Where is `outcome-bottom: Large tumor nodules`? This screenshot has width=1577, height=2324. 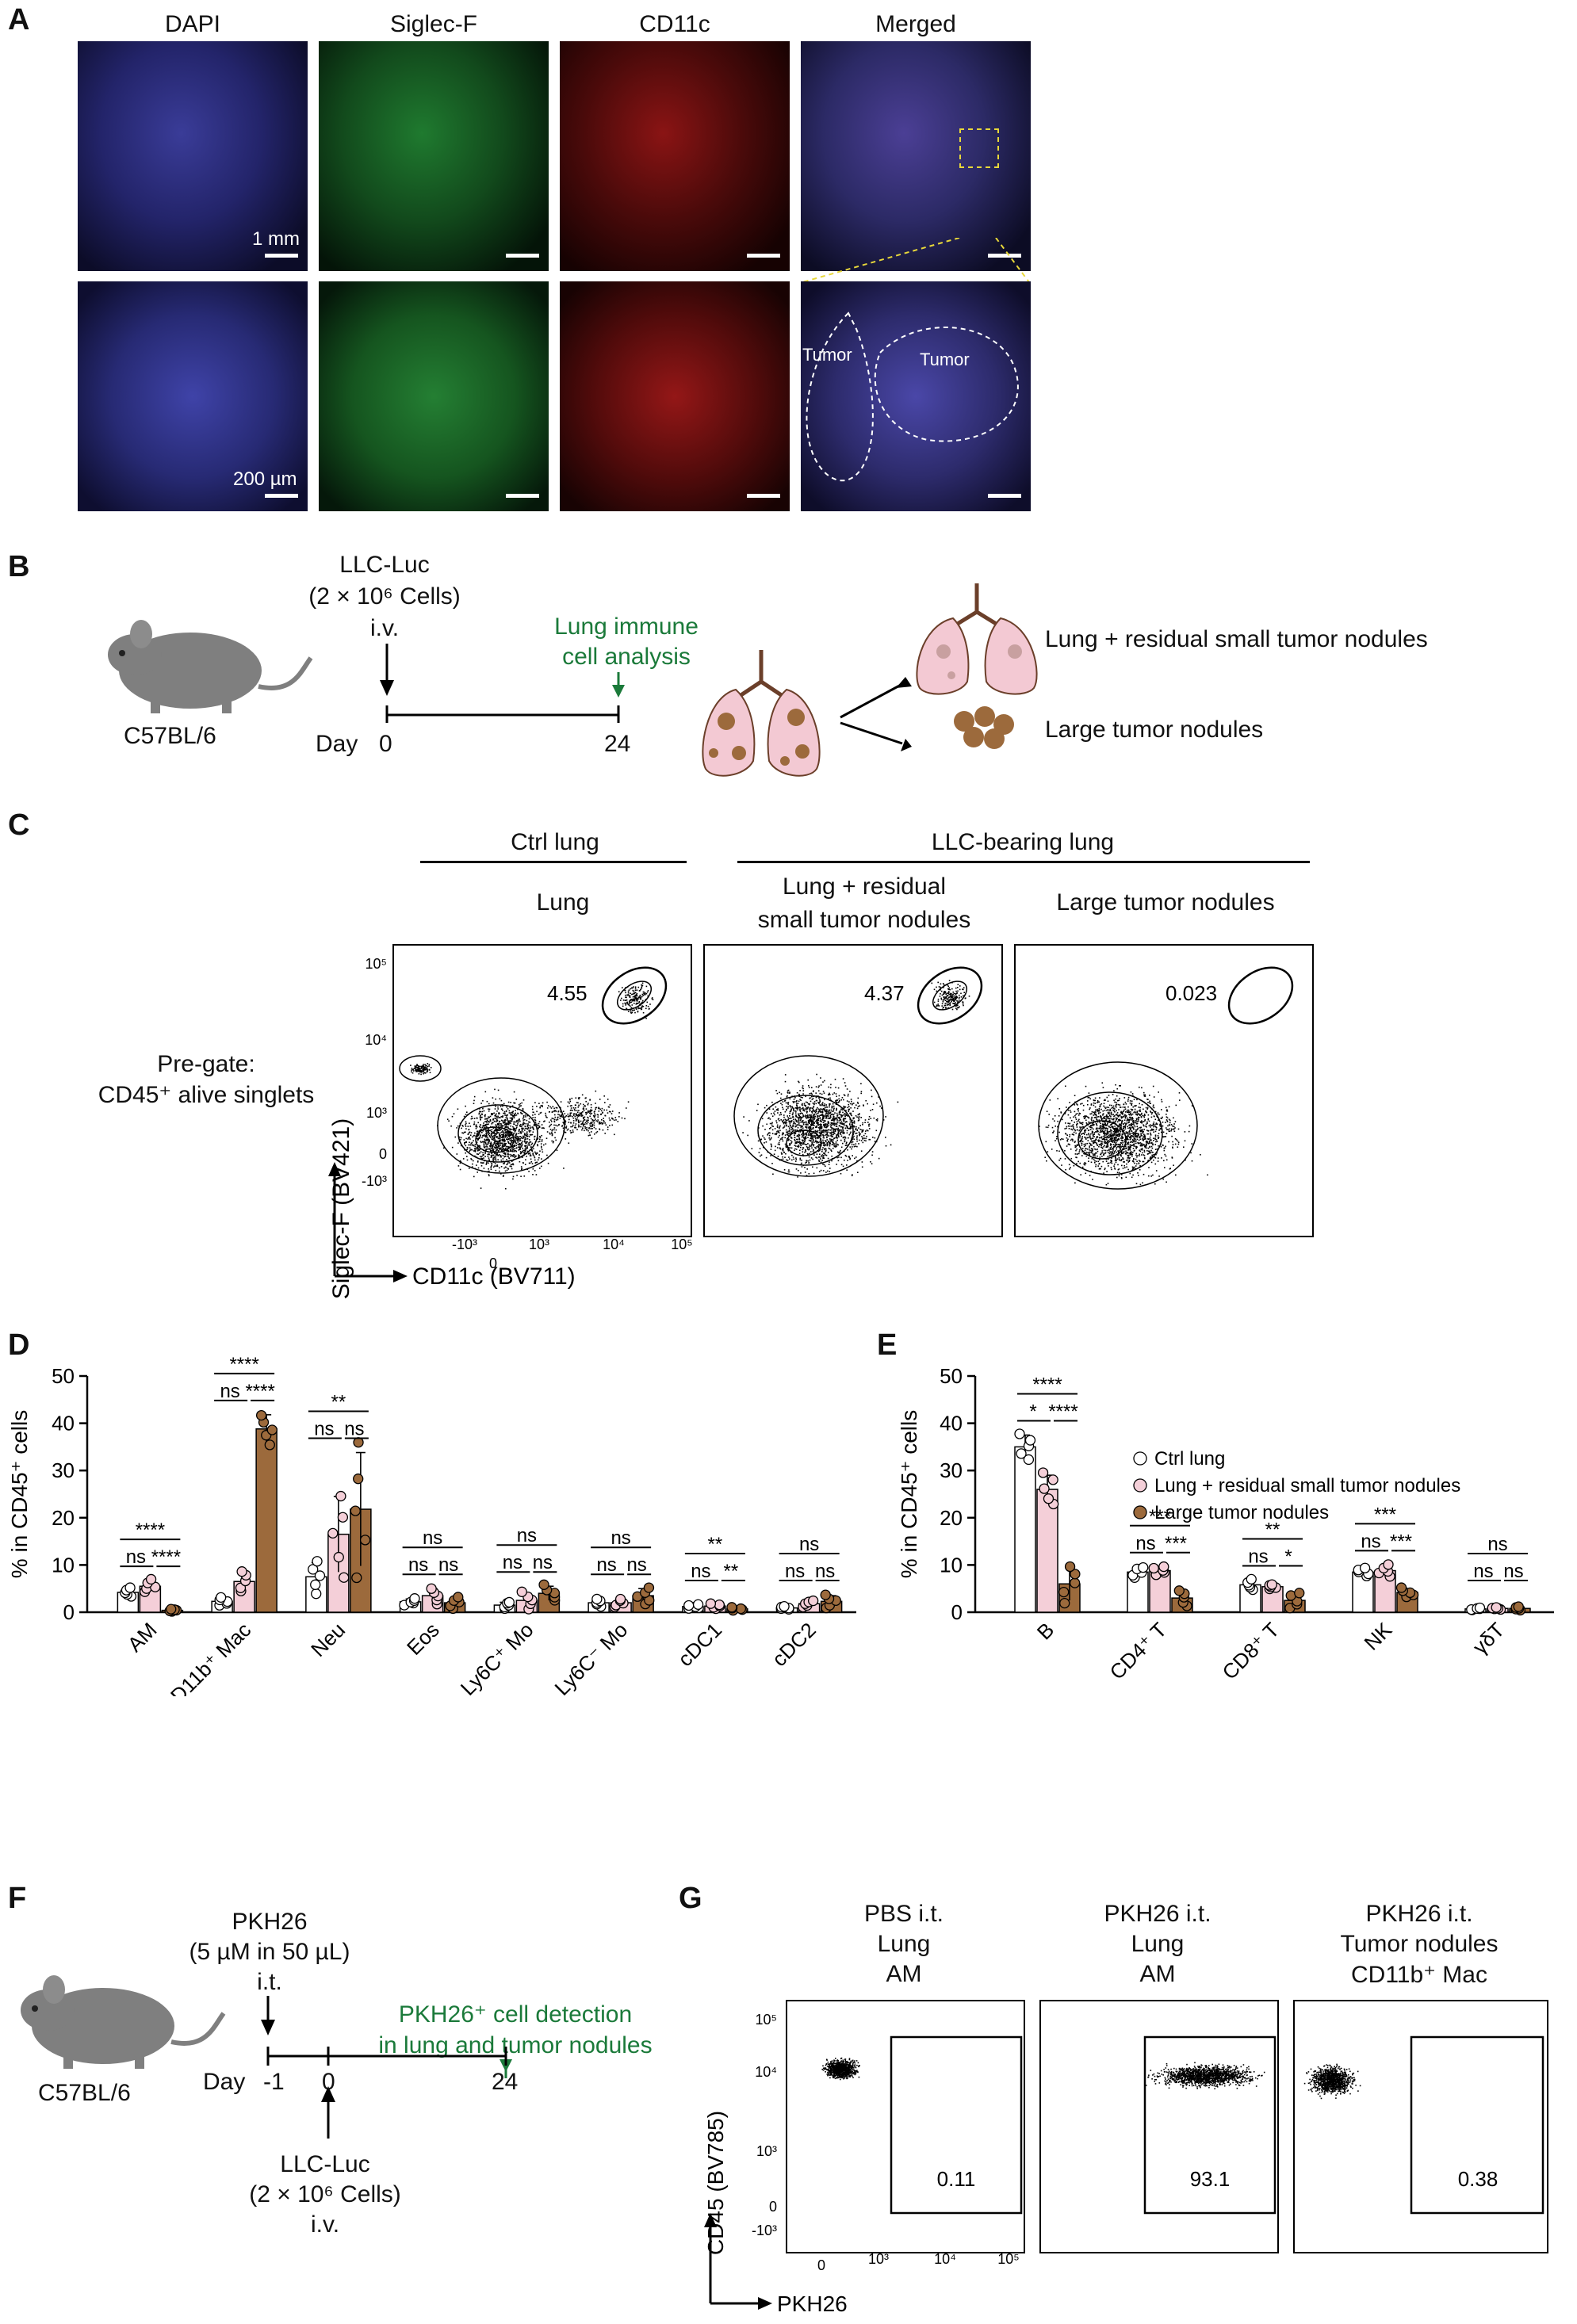
outcome-bottom: Large tumor nodules is located at coordinates (1154, 730).